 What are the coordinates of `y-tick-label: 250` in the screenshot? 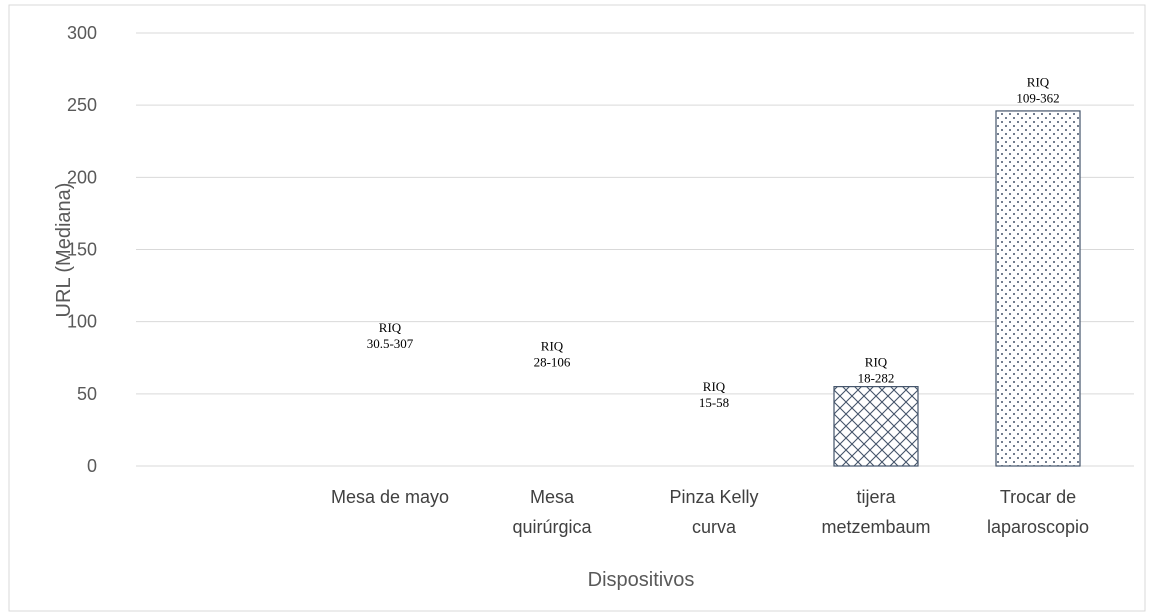 It's located at (82, 105).